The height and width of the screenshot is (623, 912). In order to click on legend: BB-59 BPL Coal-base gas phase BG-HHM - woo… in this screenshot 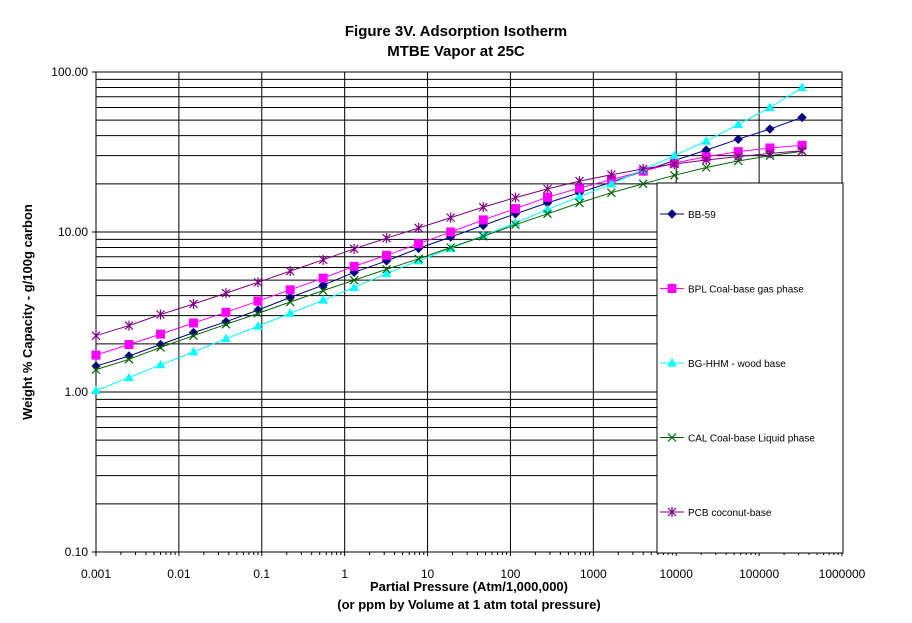, I will do `click(750, 368)`.